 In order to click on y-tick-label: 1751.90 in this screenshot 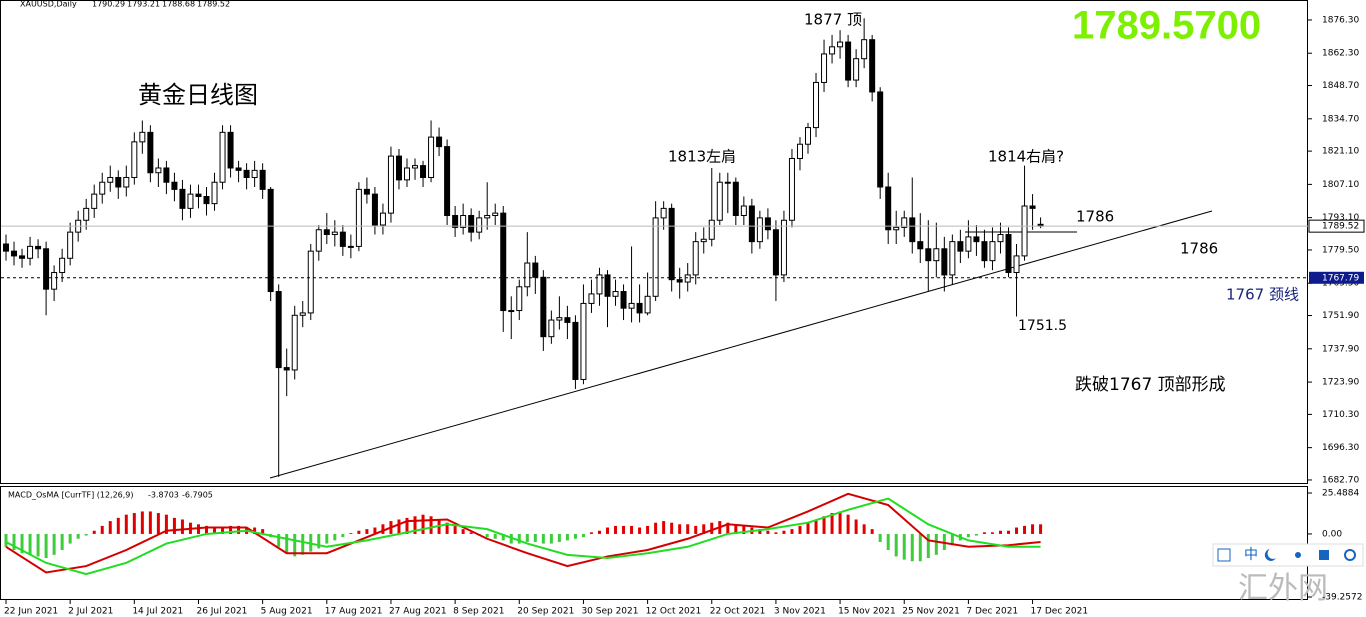, I will do `click(1340, 316)`.